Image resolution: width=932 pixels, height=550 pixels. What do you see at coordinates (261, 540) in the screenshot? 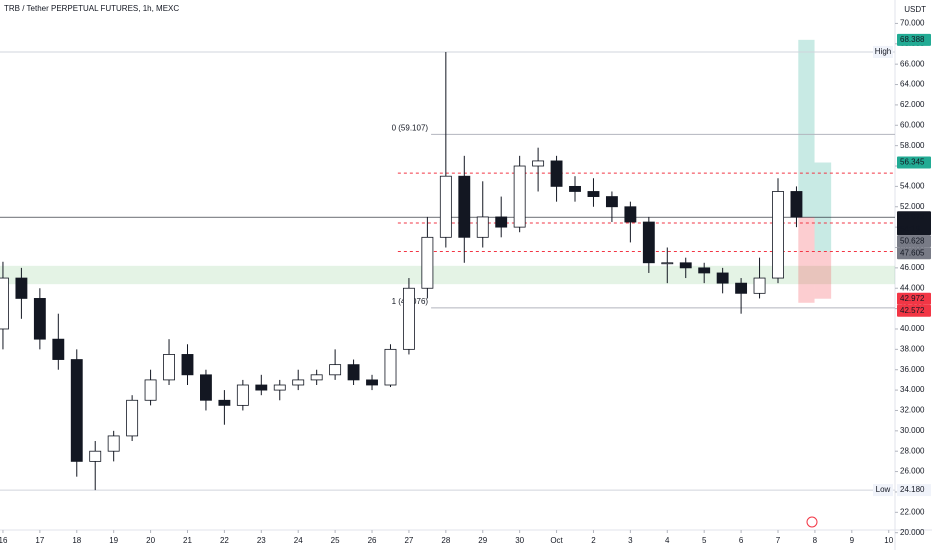
I see `x-tick-label: 23` at bounding box center [261, 540].